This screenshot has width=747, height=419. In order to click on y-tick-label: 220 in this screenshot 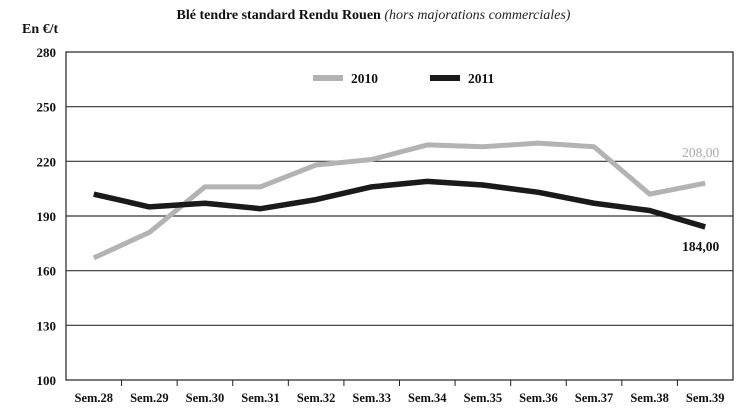, I will do `click(47, 161)`.